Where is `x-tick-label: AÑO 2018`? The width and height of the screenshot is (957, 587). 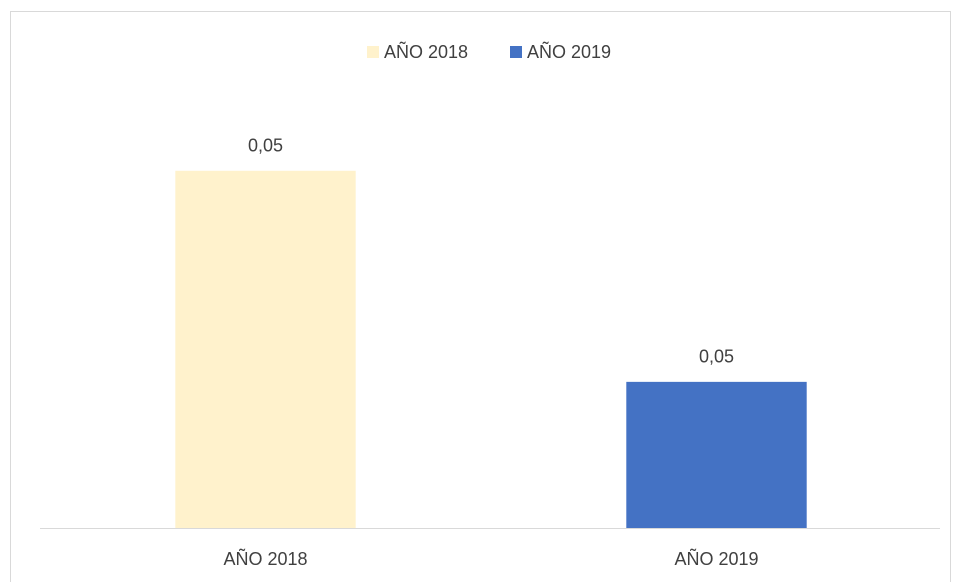
x-tick-label: AÑO 2018 is located at coordinates (265, 558).